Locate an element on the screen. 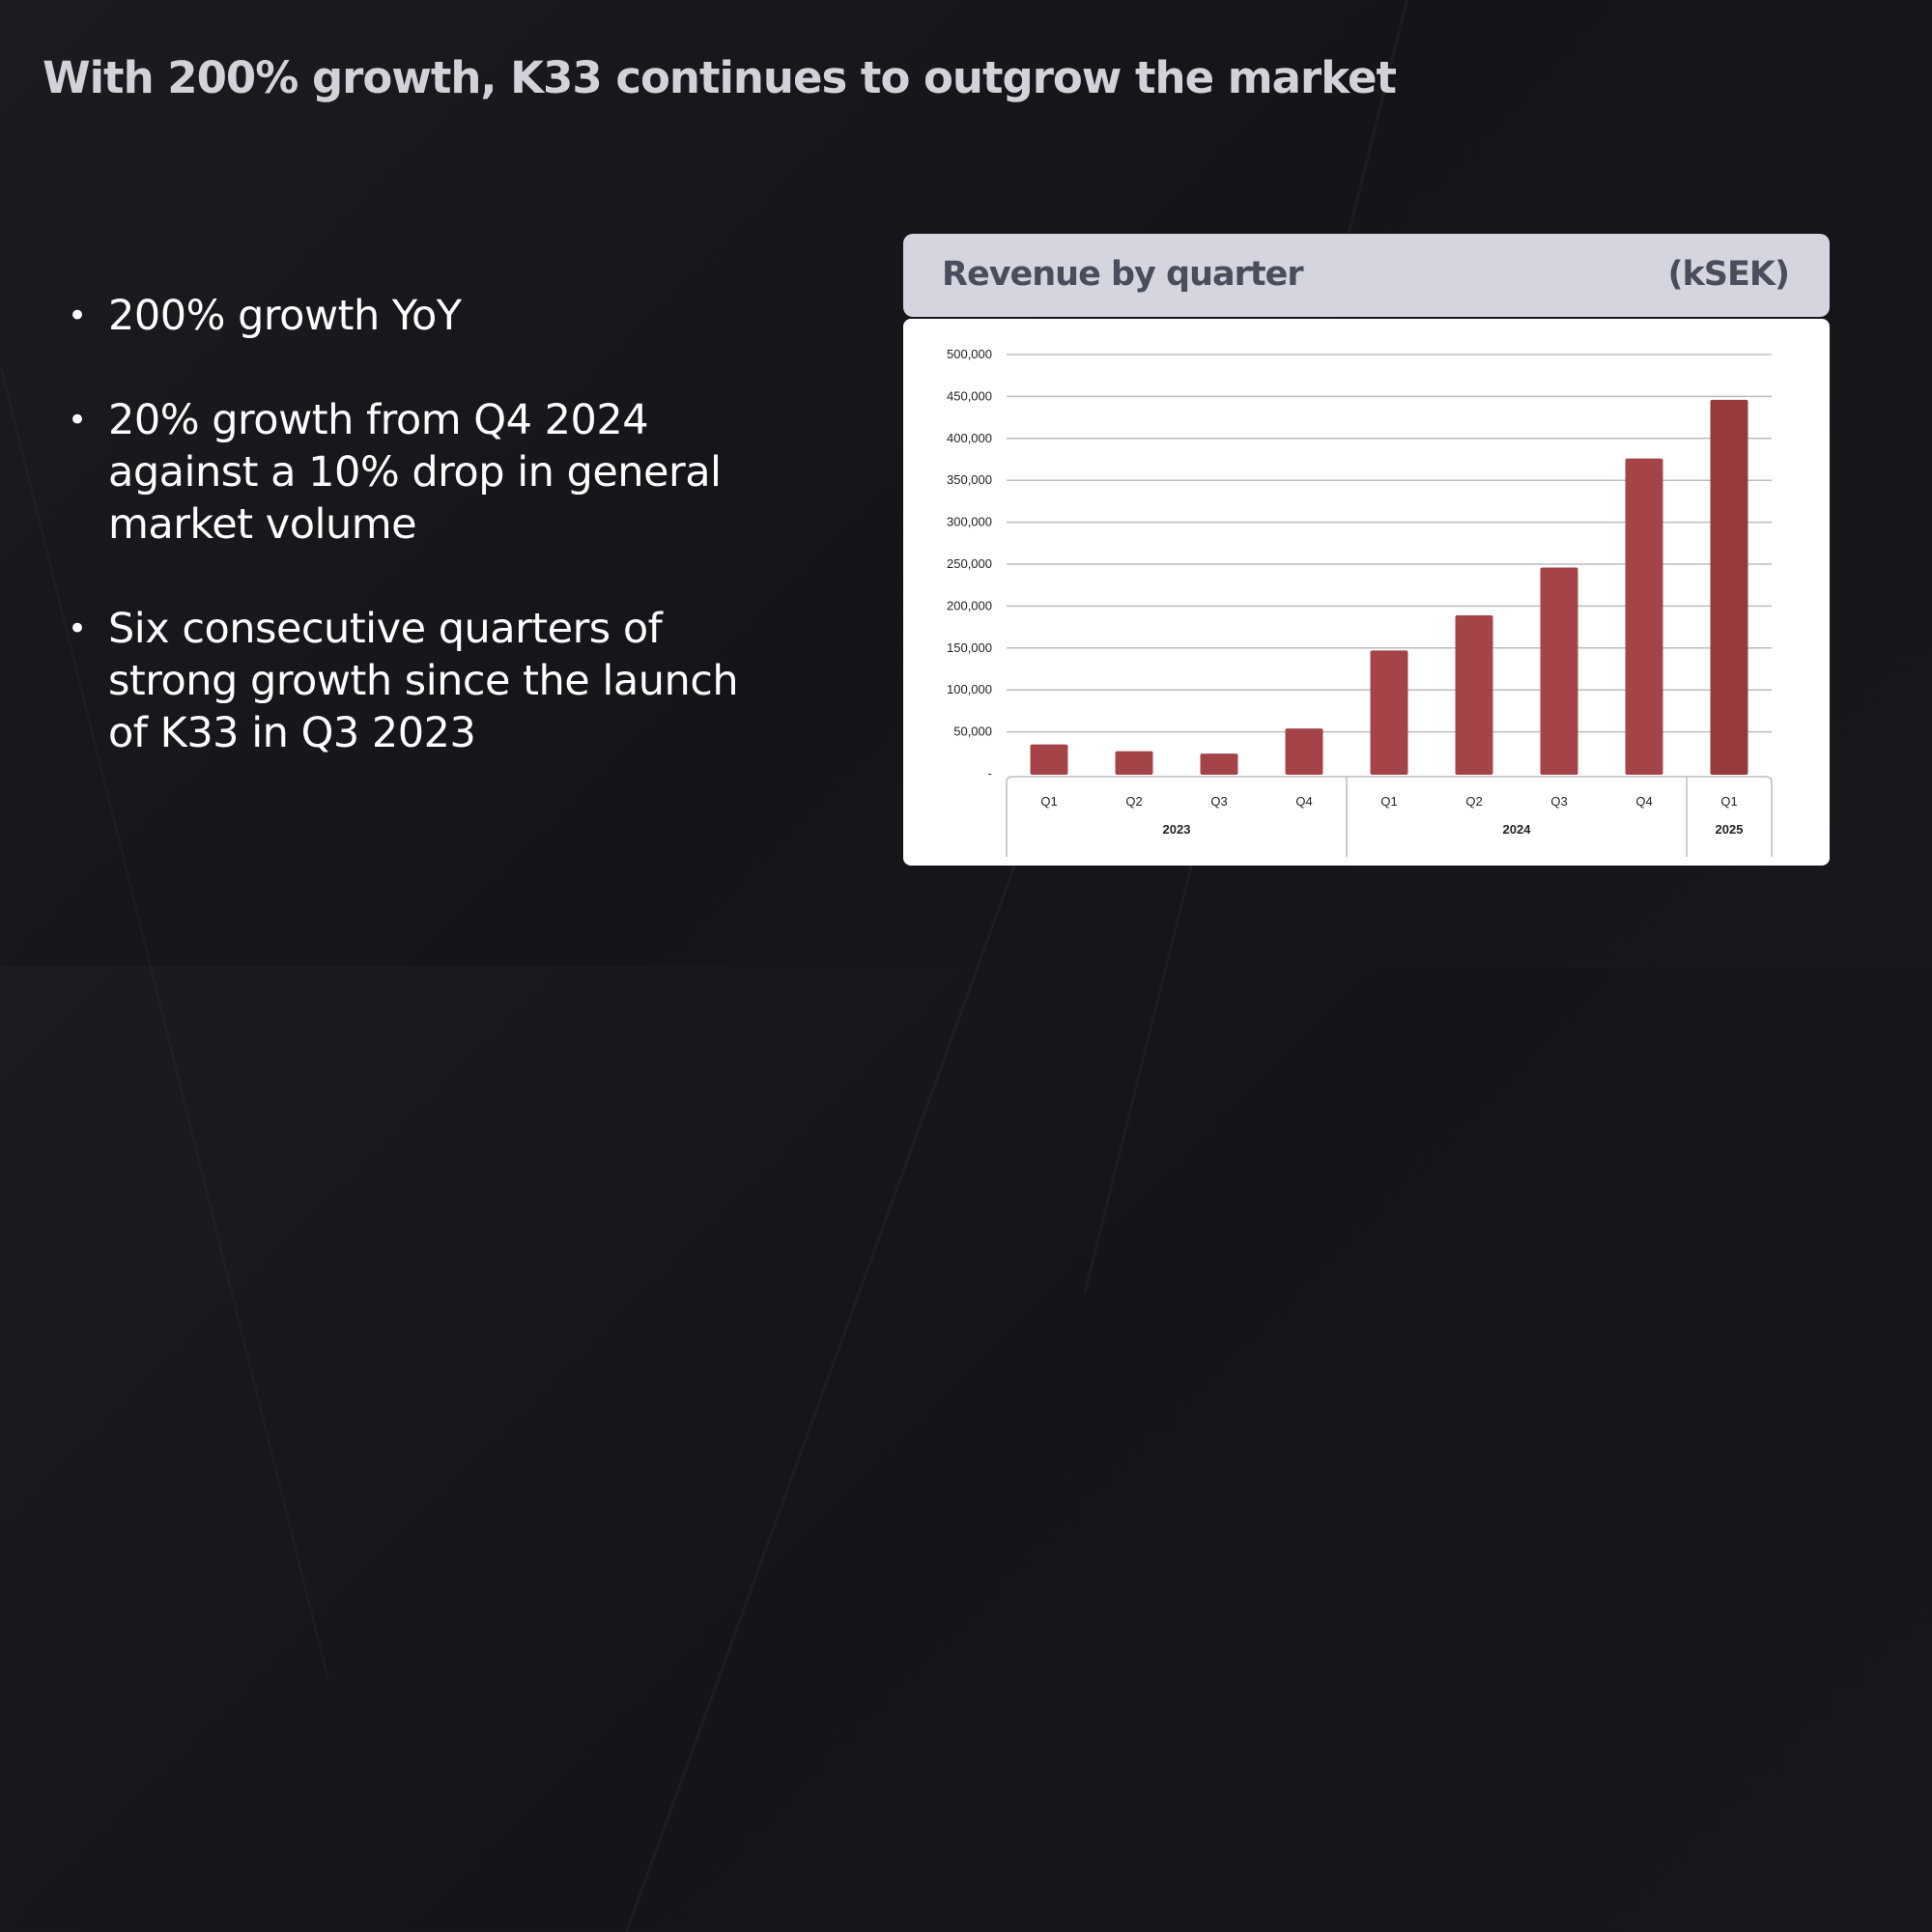 This screenshot has width=1932, height=1932. y-tick-label: 250,000 is located at coordinates (969, 563).